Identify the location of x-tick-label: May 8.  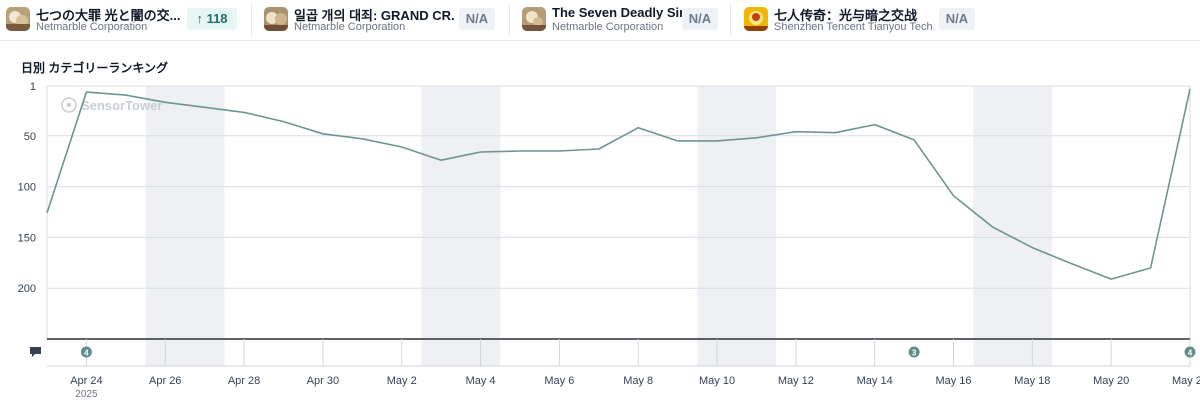
(638, 381).